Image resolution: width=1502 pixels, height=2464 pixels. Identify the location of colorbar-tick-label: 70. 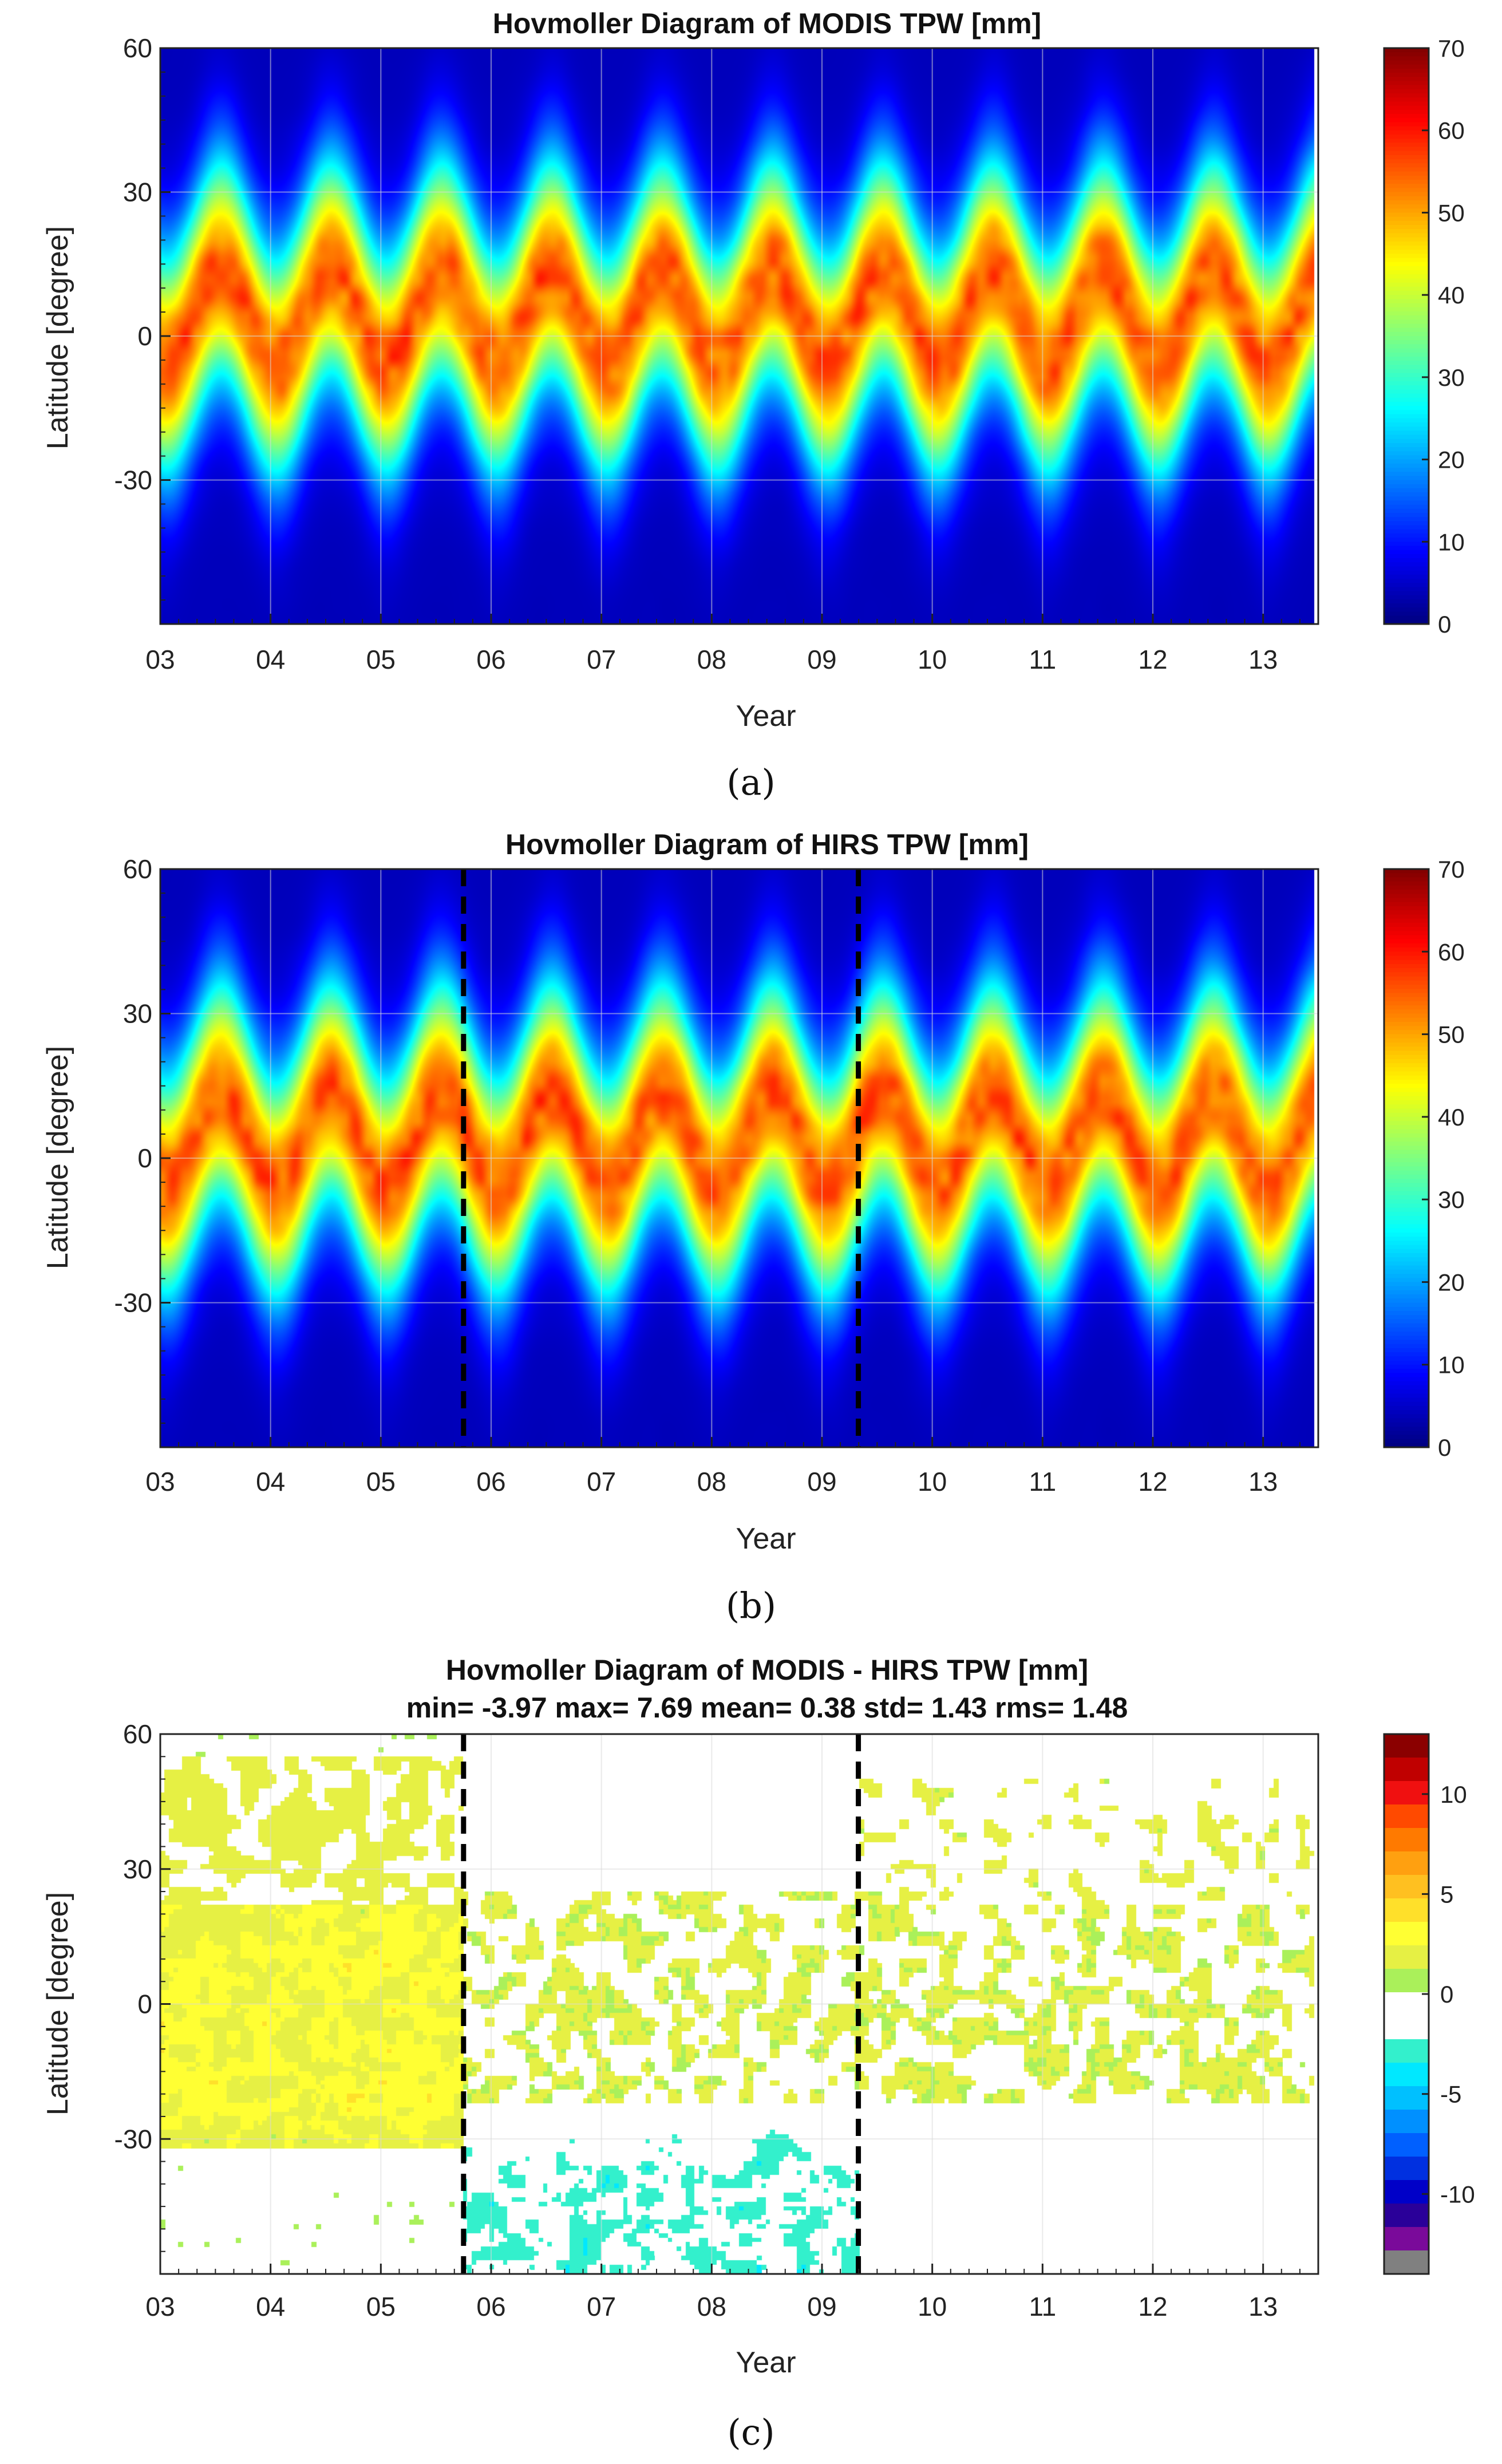
(1451, 48).